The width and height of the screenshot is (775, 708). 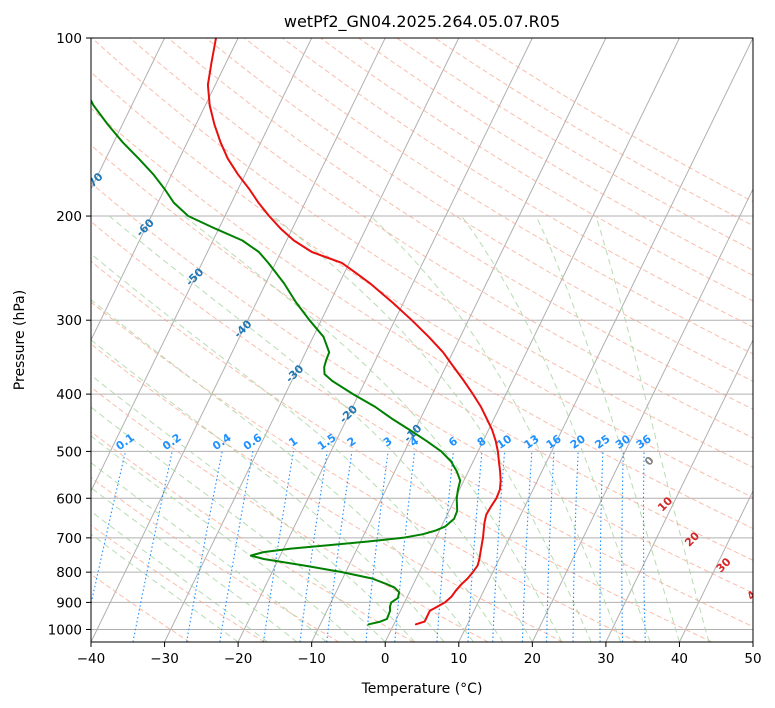 What do you see at coordinates (69, 539) in the screenshot?
I see `y-tick-label: 700` at bounding box center [69, 539].